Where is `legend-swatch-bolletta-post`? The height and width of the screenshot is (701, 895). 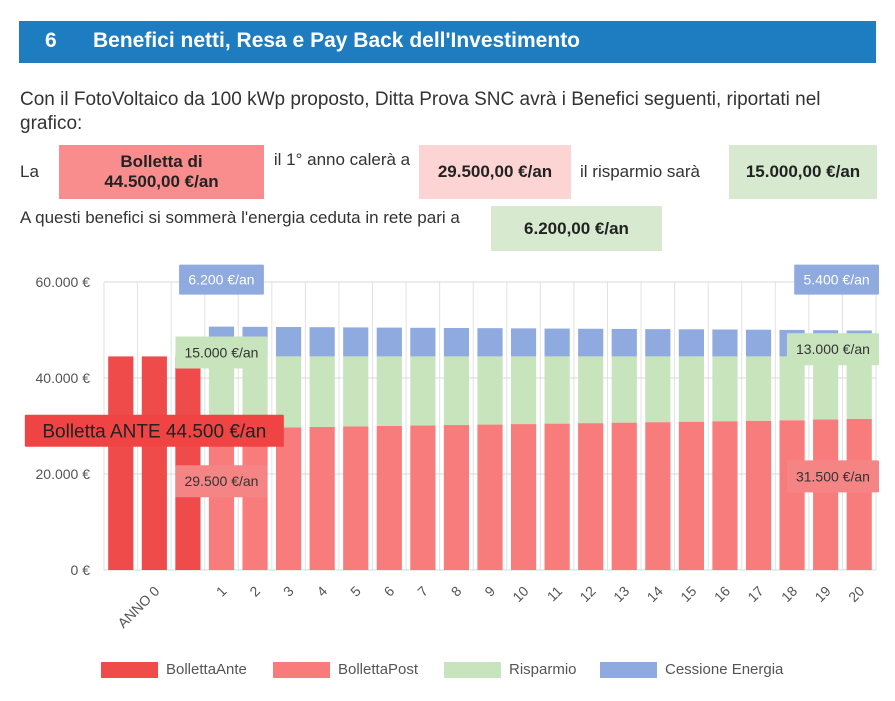
legend-swatch-bolletta-post is located at coordinates (301, 670).